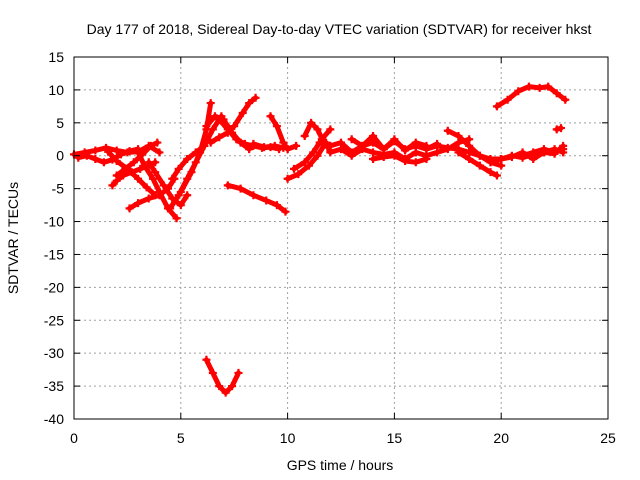 Image resolution: width=640 pixels, height=480 pixels. What do you see at coordinates (56, 90) in the screenshot?
I see `y-tick-label: 10` at bounding box center [56, 90].